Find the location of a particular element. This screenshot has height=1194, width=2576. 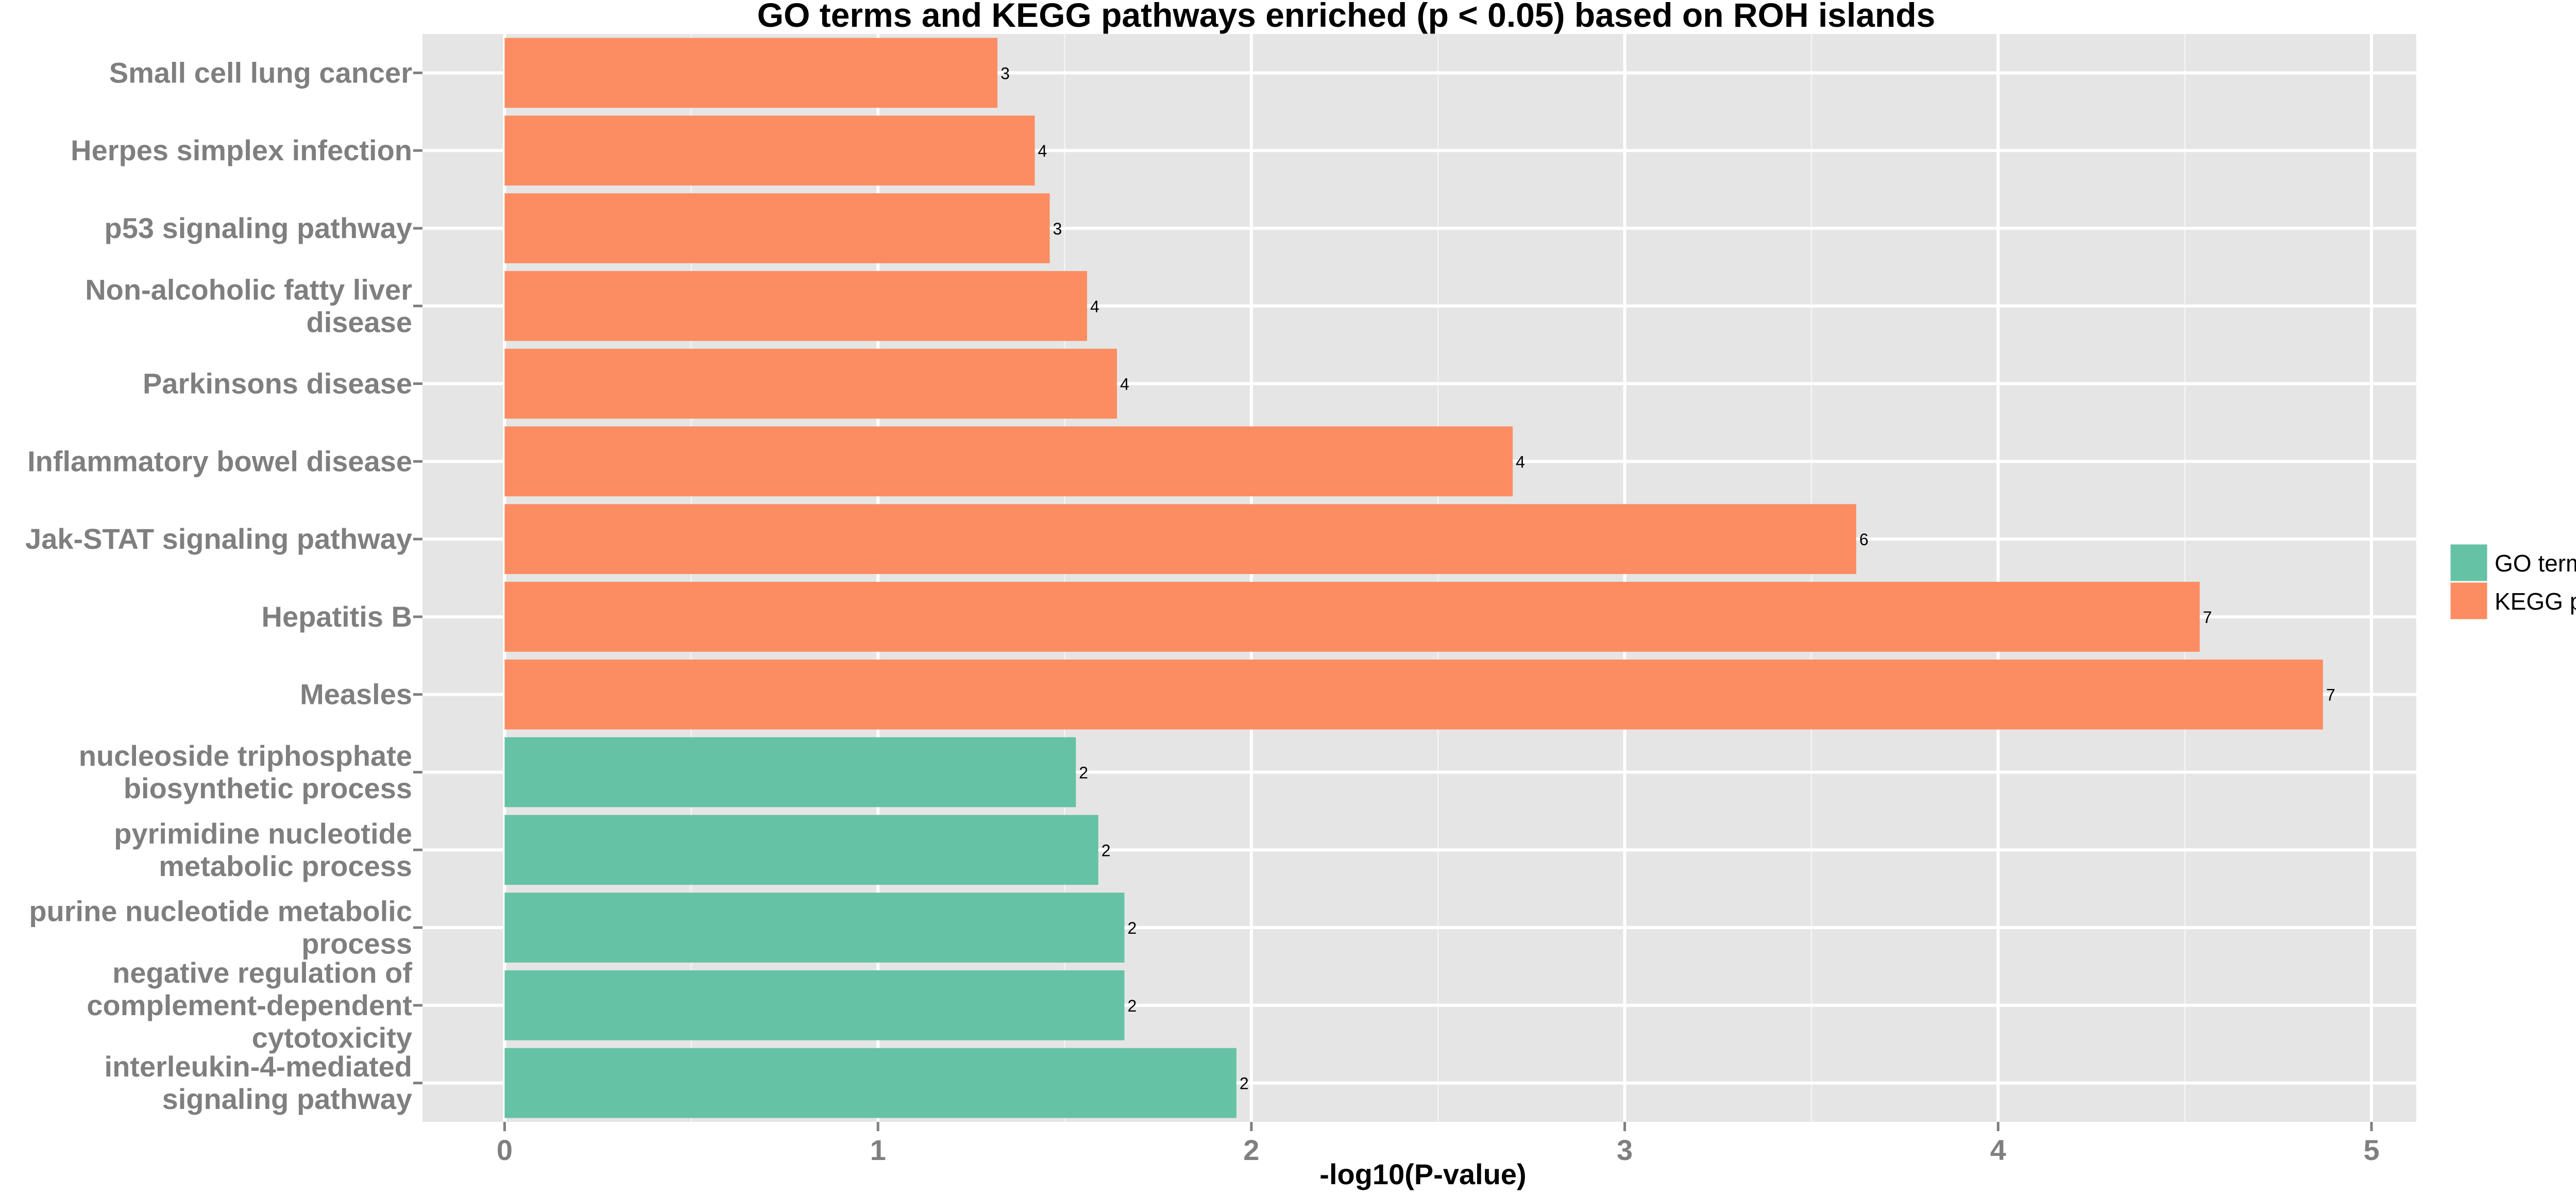

x-tick-label: 0 is located at coordinates (505, 1150).